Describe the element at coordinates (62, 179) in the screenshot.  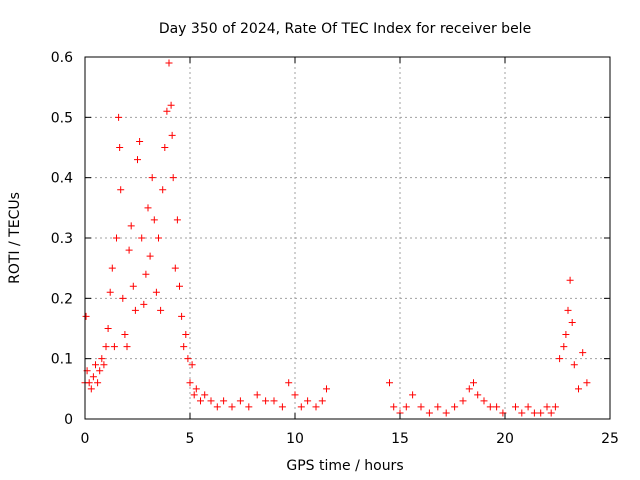
I see `y-tick-label: 0.4` at that location.